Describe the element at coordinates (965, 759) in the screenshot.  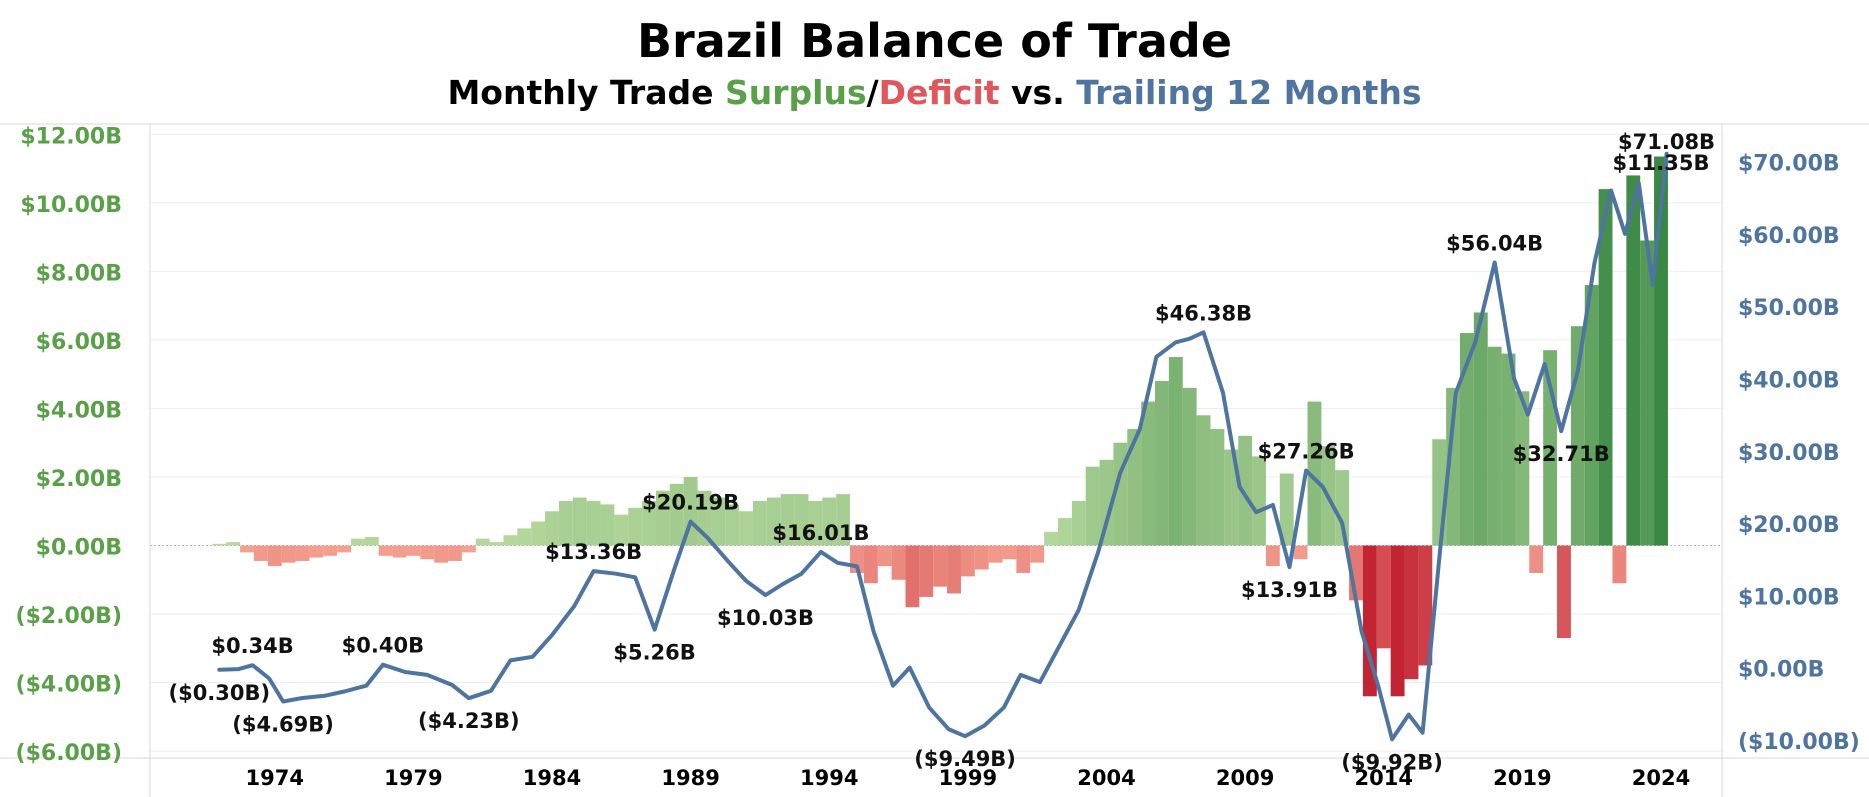
I see `data-label: ($9.49B)` at that location.